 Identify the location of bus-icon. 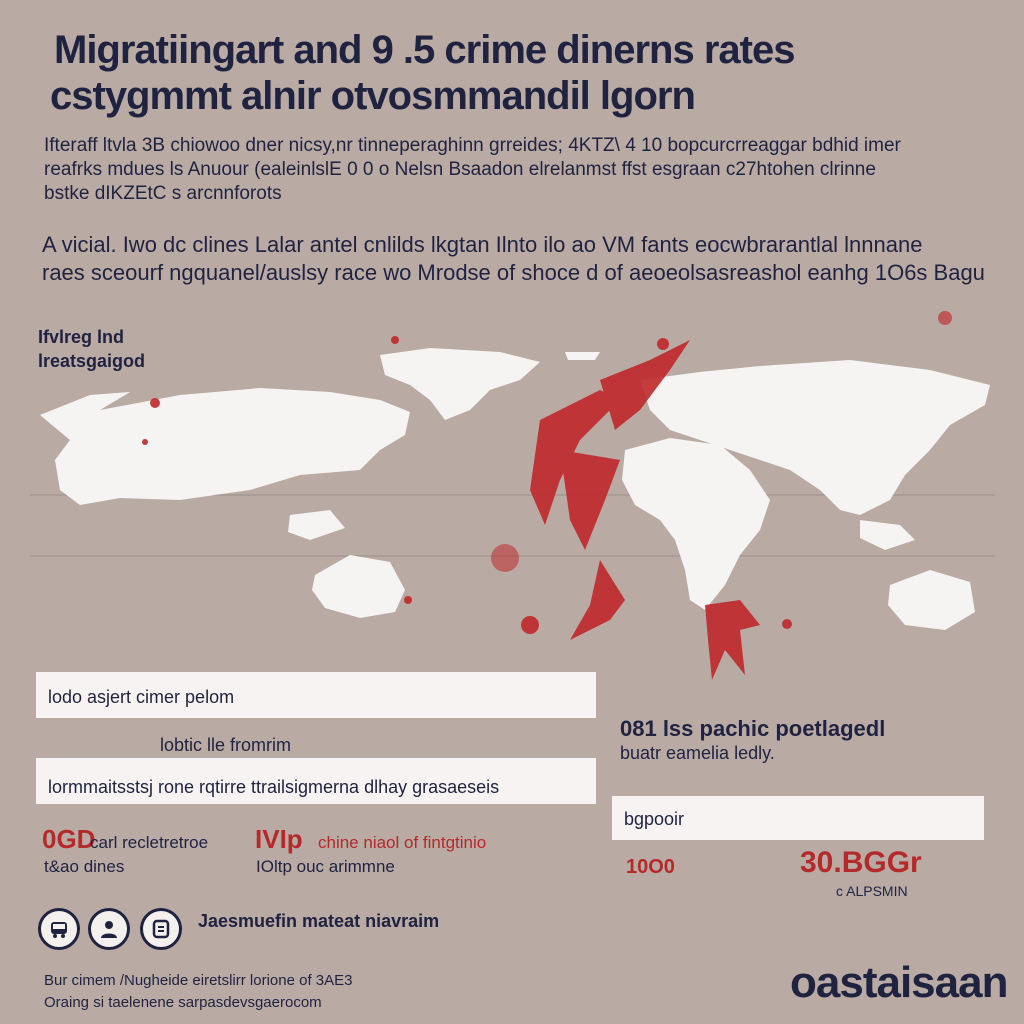
(59, 929).